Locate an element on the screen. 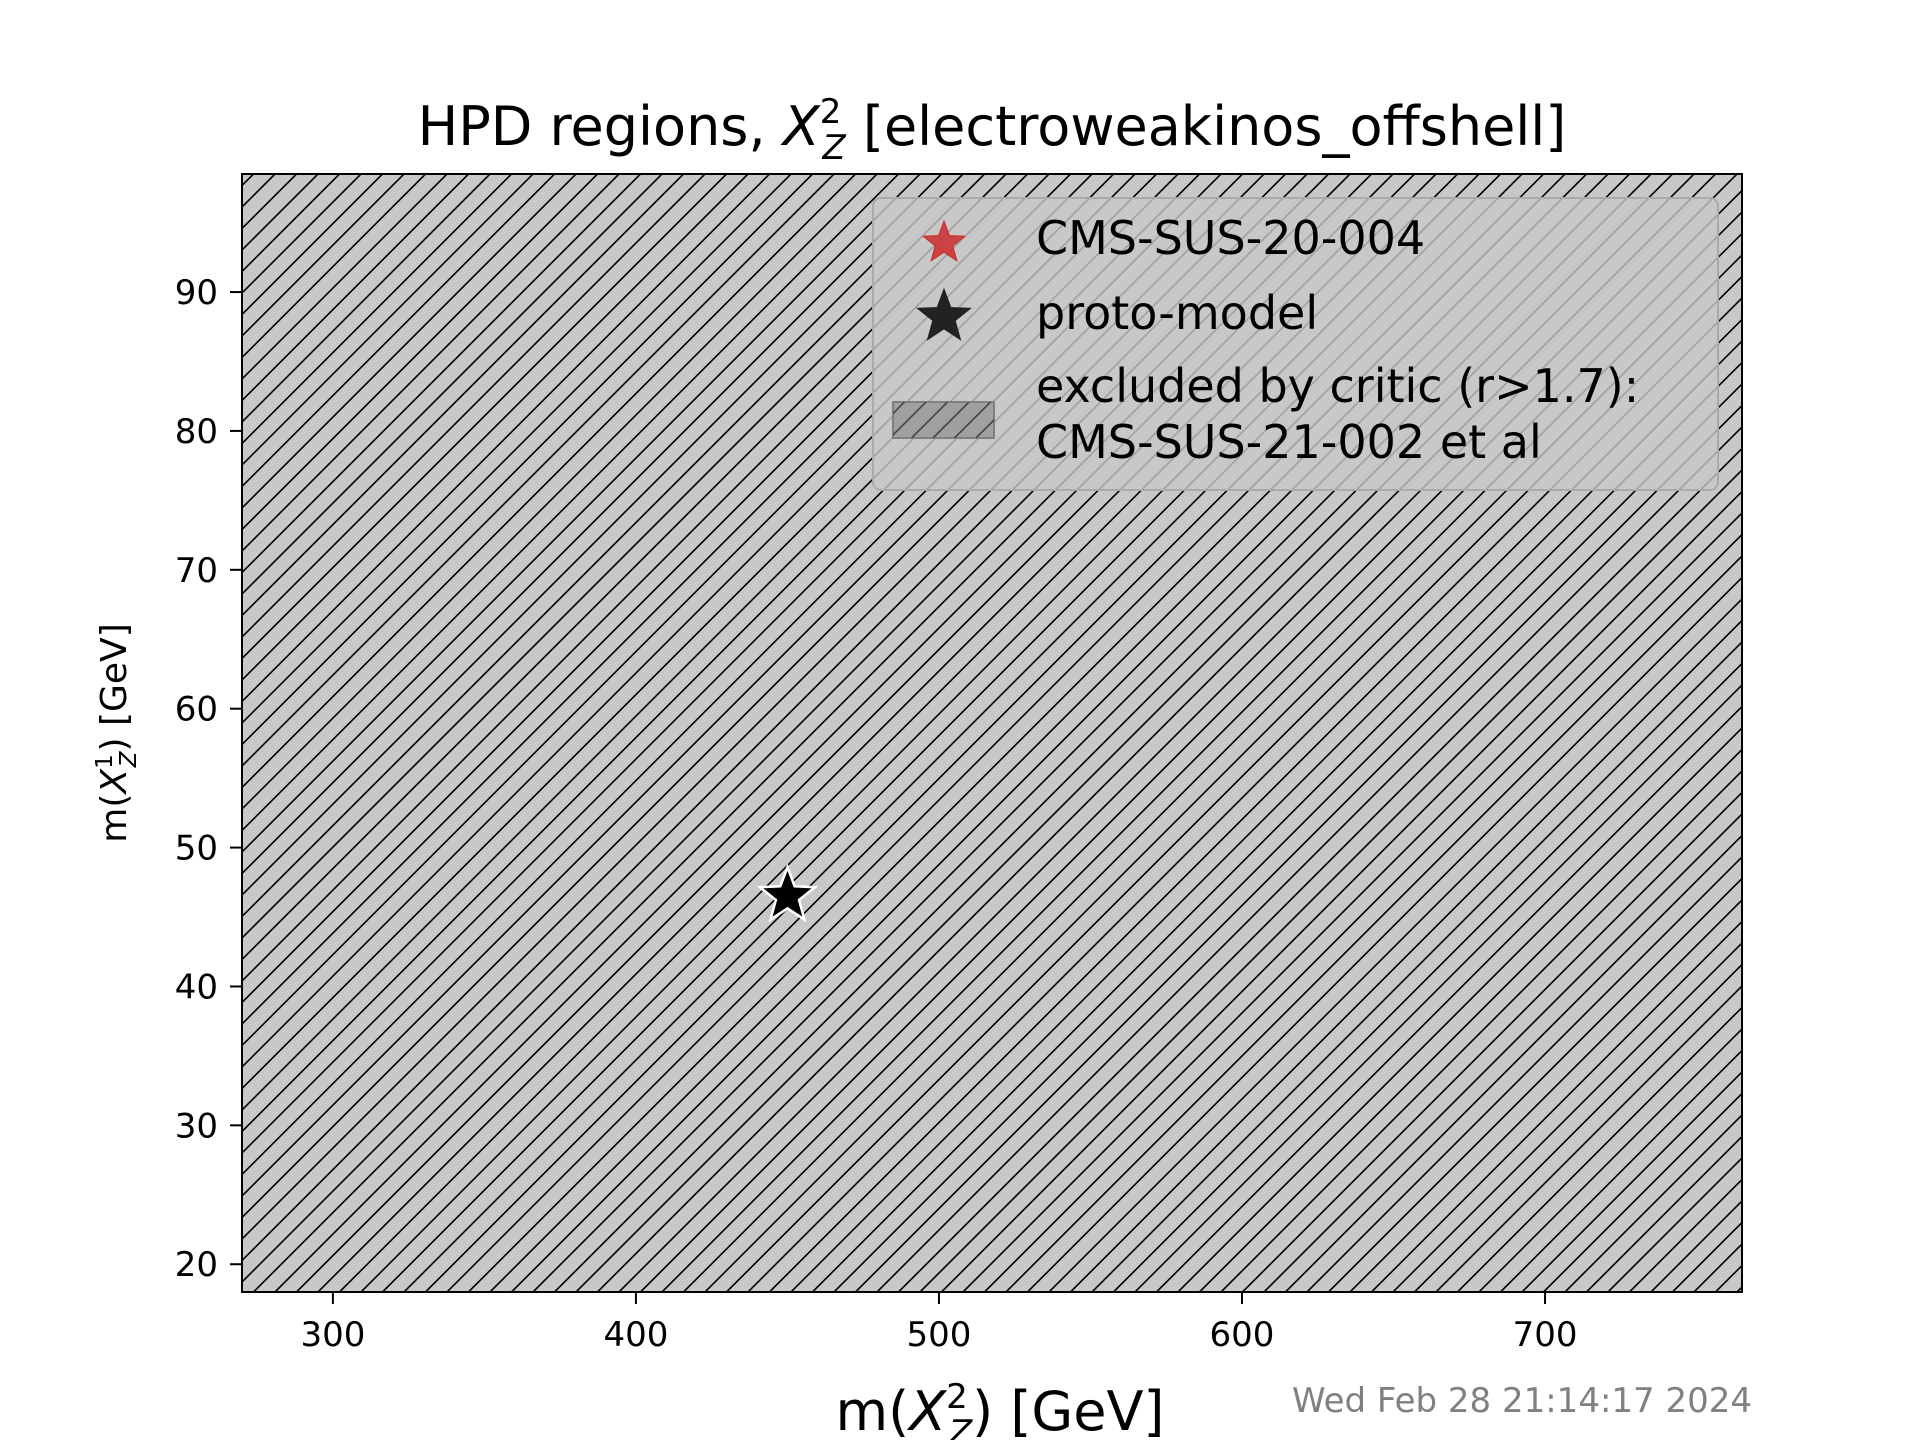 The height and width of the screenshot is (1440, 1920). timestamp: Wed Feb 28 21:14:17 2024 is located at coordinates (1522, 1401).